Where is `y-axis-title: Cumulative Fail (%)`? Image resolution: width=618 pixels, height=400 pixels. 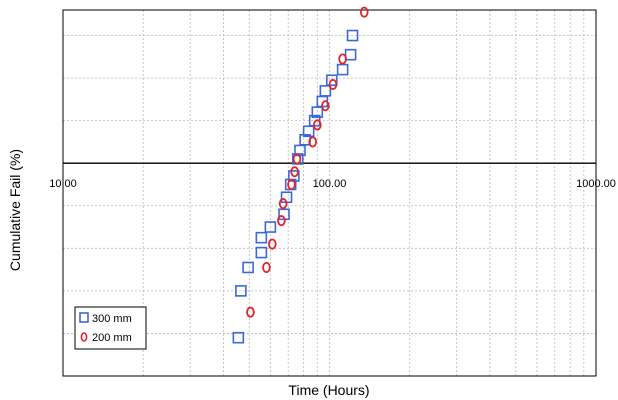 y-axis-title: Cumulative Fail (%) is located at coordinates (15, 210).